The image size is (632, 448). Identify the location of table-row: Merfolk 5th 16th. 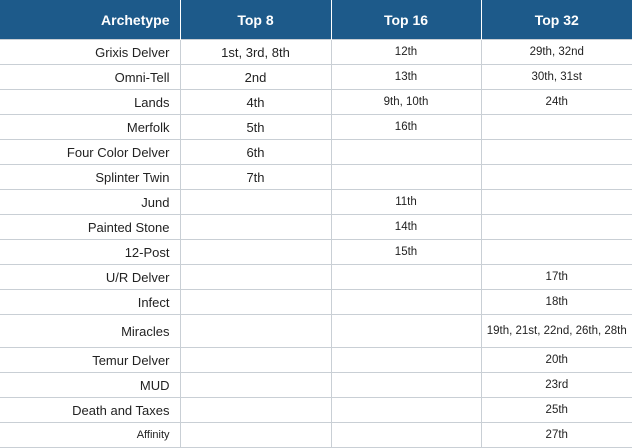
(316, 127).